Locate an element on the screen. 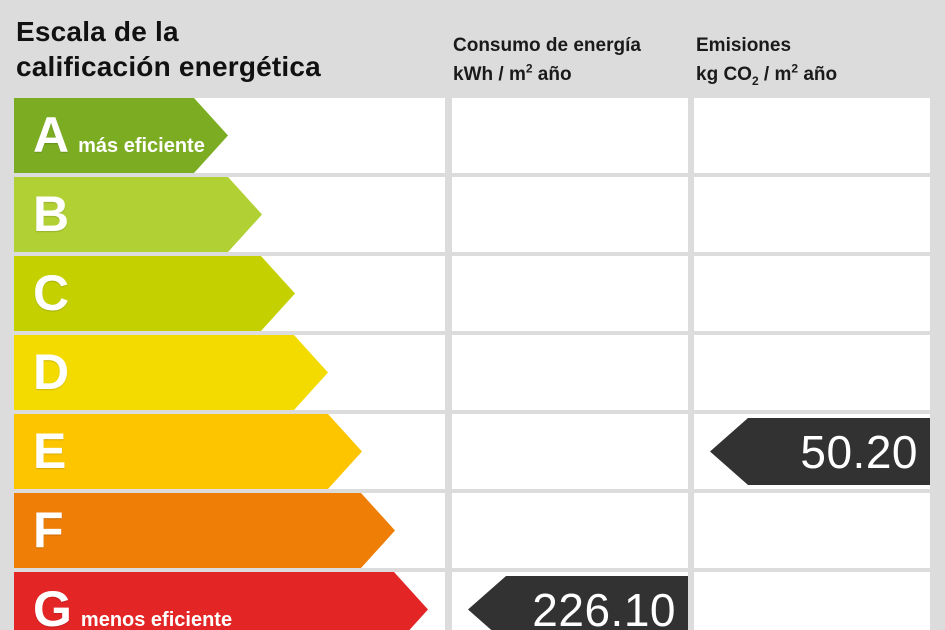  rating-row-F: F is located at coordinates (472, 530).